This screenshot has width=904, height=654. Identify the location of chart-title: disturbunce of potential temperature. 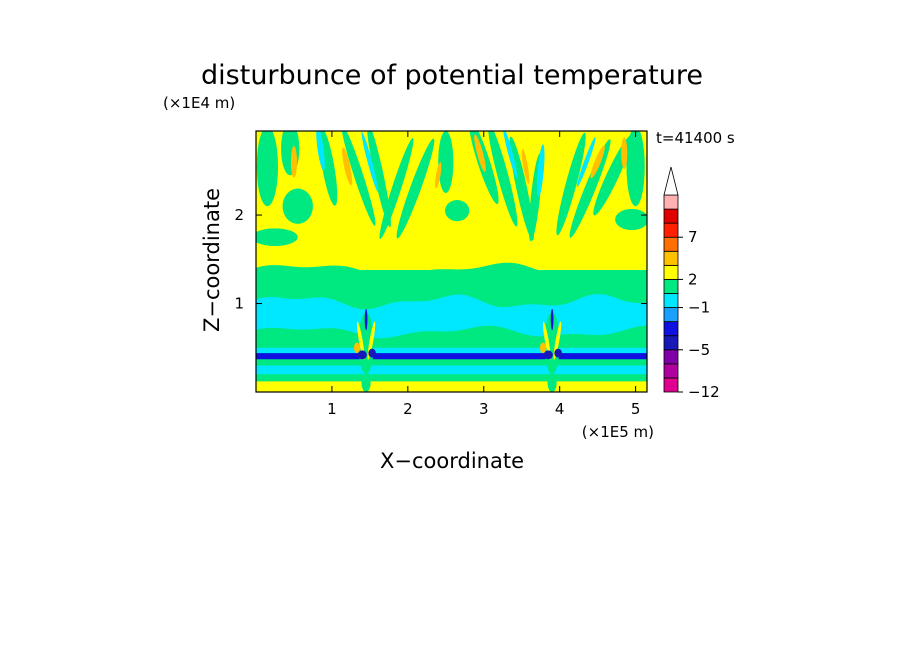
(452, 75).